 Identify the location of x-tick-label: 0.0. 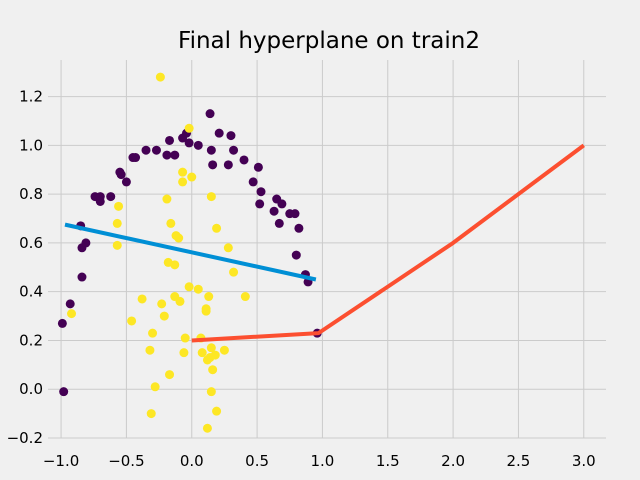
(192, 461).